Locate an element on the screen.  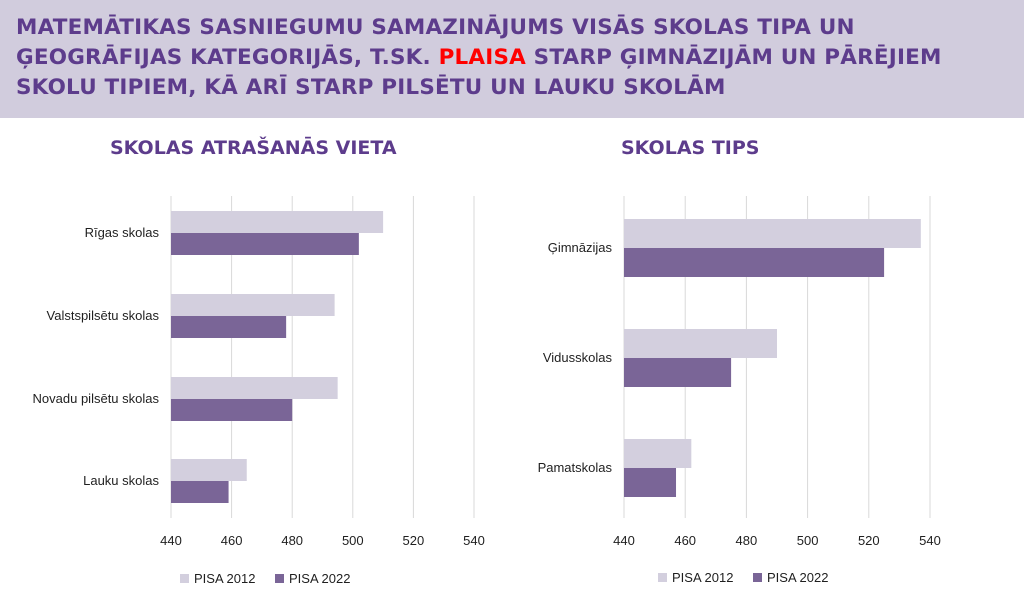
chart-title-location: SKOLAS ATRAŠANĀS VIETA is located at coordinates (253, 148).